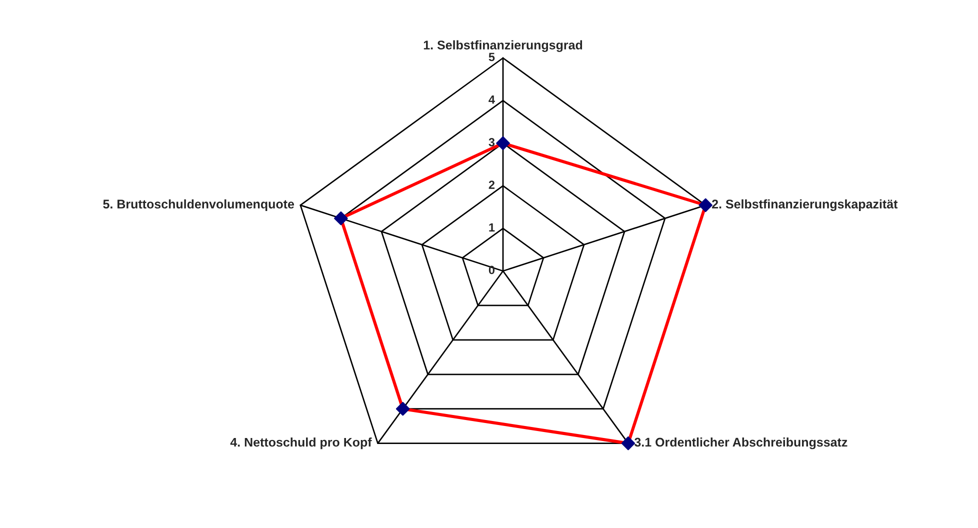 The width and height of the screenshot is (978, 528). What do you see at coordinates (491, 184) in the screenshot?
I see `y-tick-label: 2` at bounding box center [491, 184].